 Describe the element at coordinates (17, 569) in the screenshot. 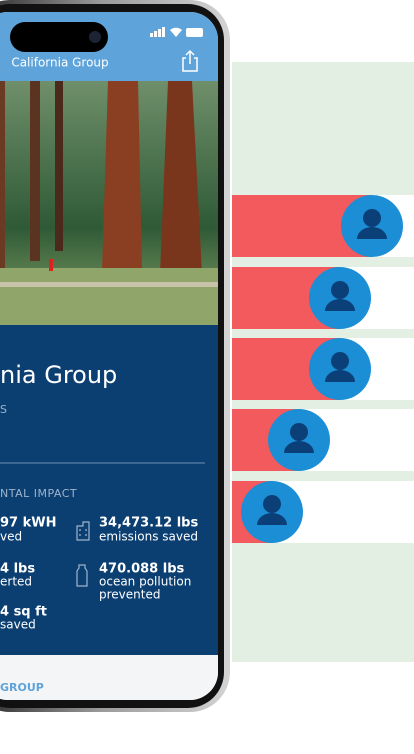

I see `stat-value: 4 lbs` at that location.